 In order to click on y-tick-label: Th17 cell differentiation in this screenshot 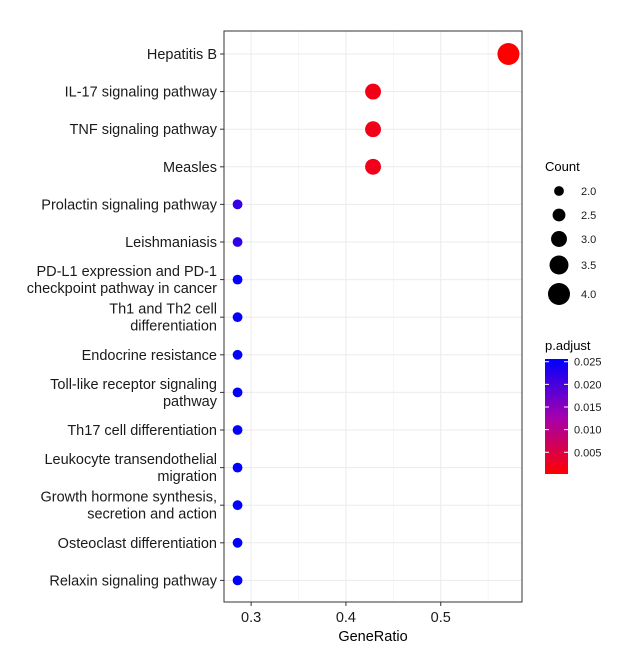, I will do `click(142, 431)`.